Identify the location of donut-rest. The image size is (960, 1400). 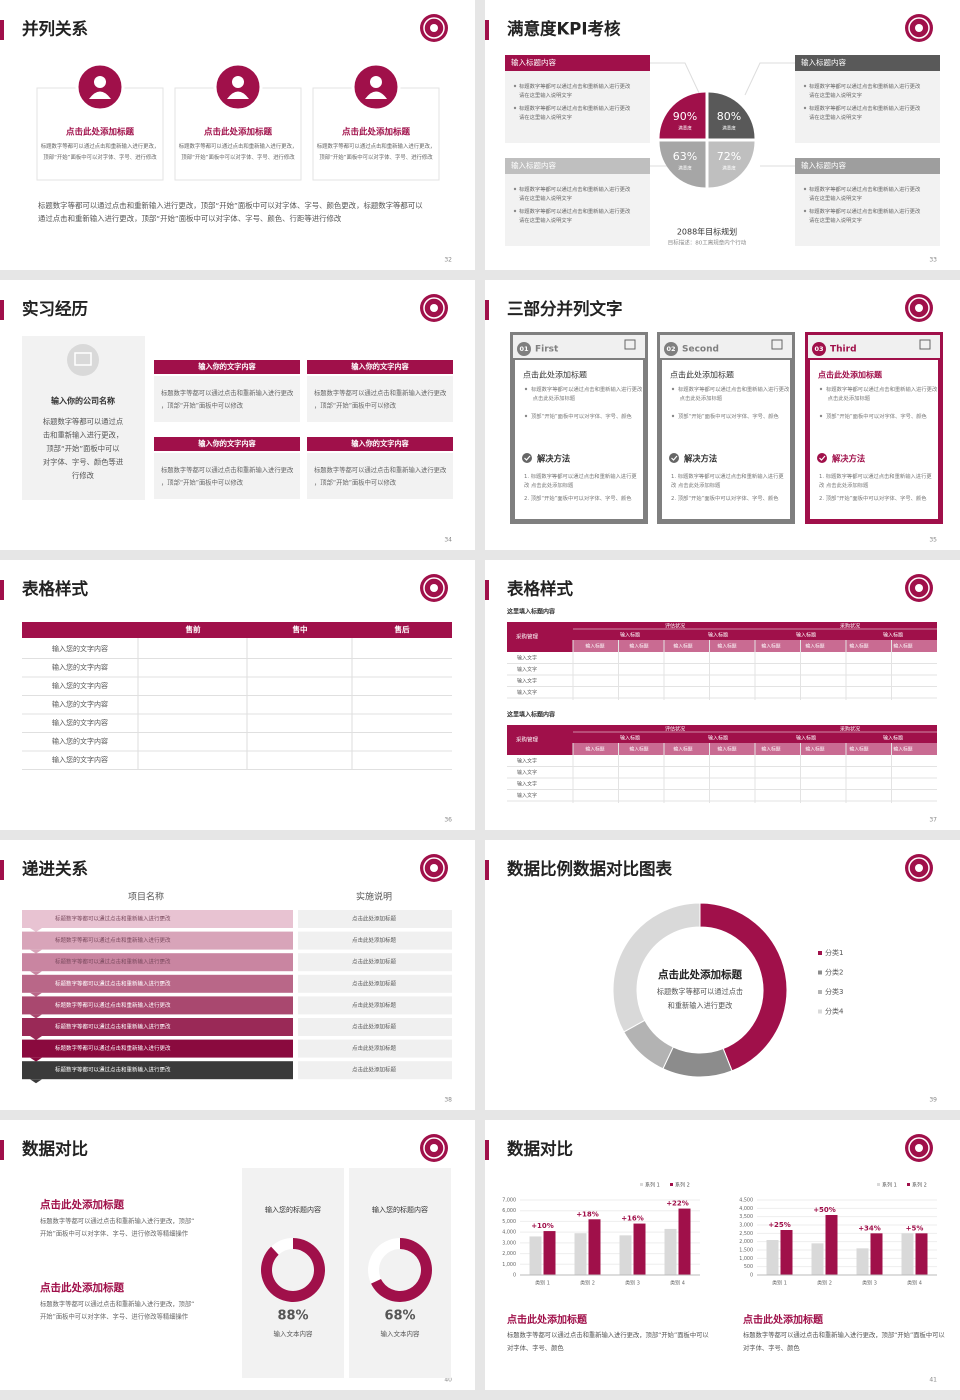
(282, 1246).